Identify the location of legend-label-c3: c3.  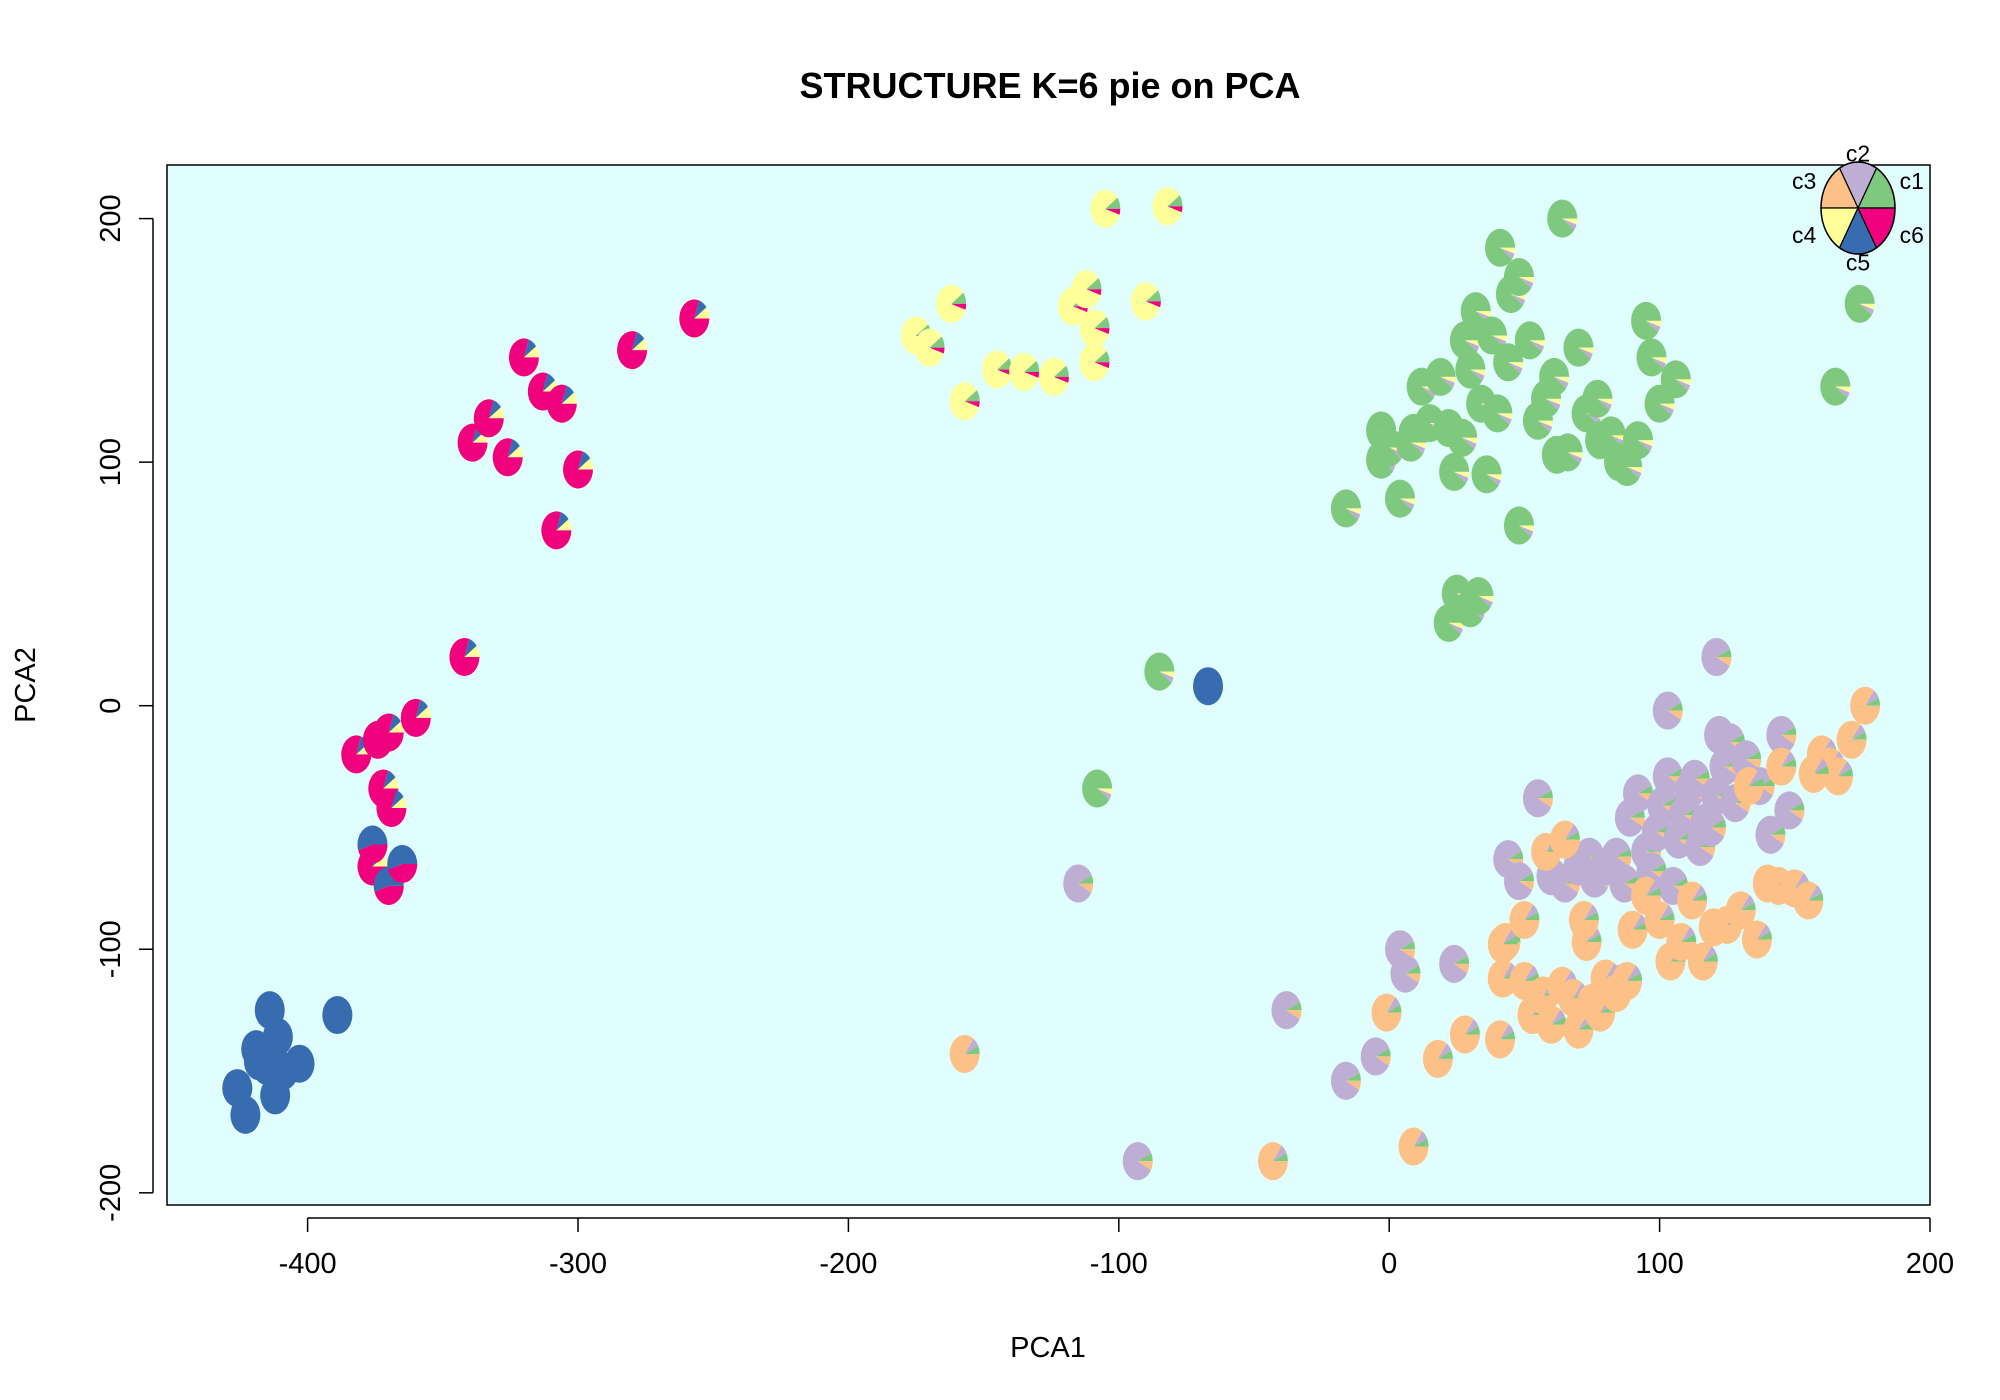
(1804, 181).